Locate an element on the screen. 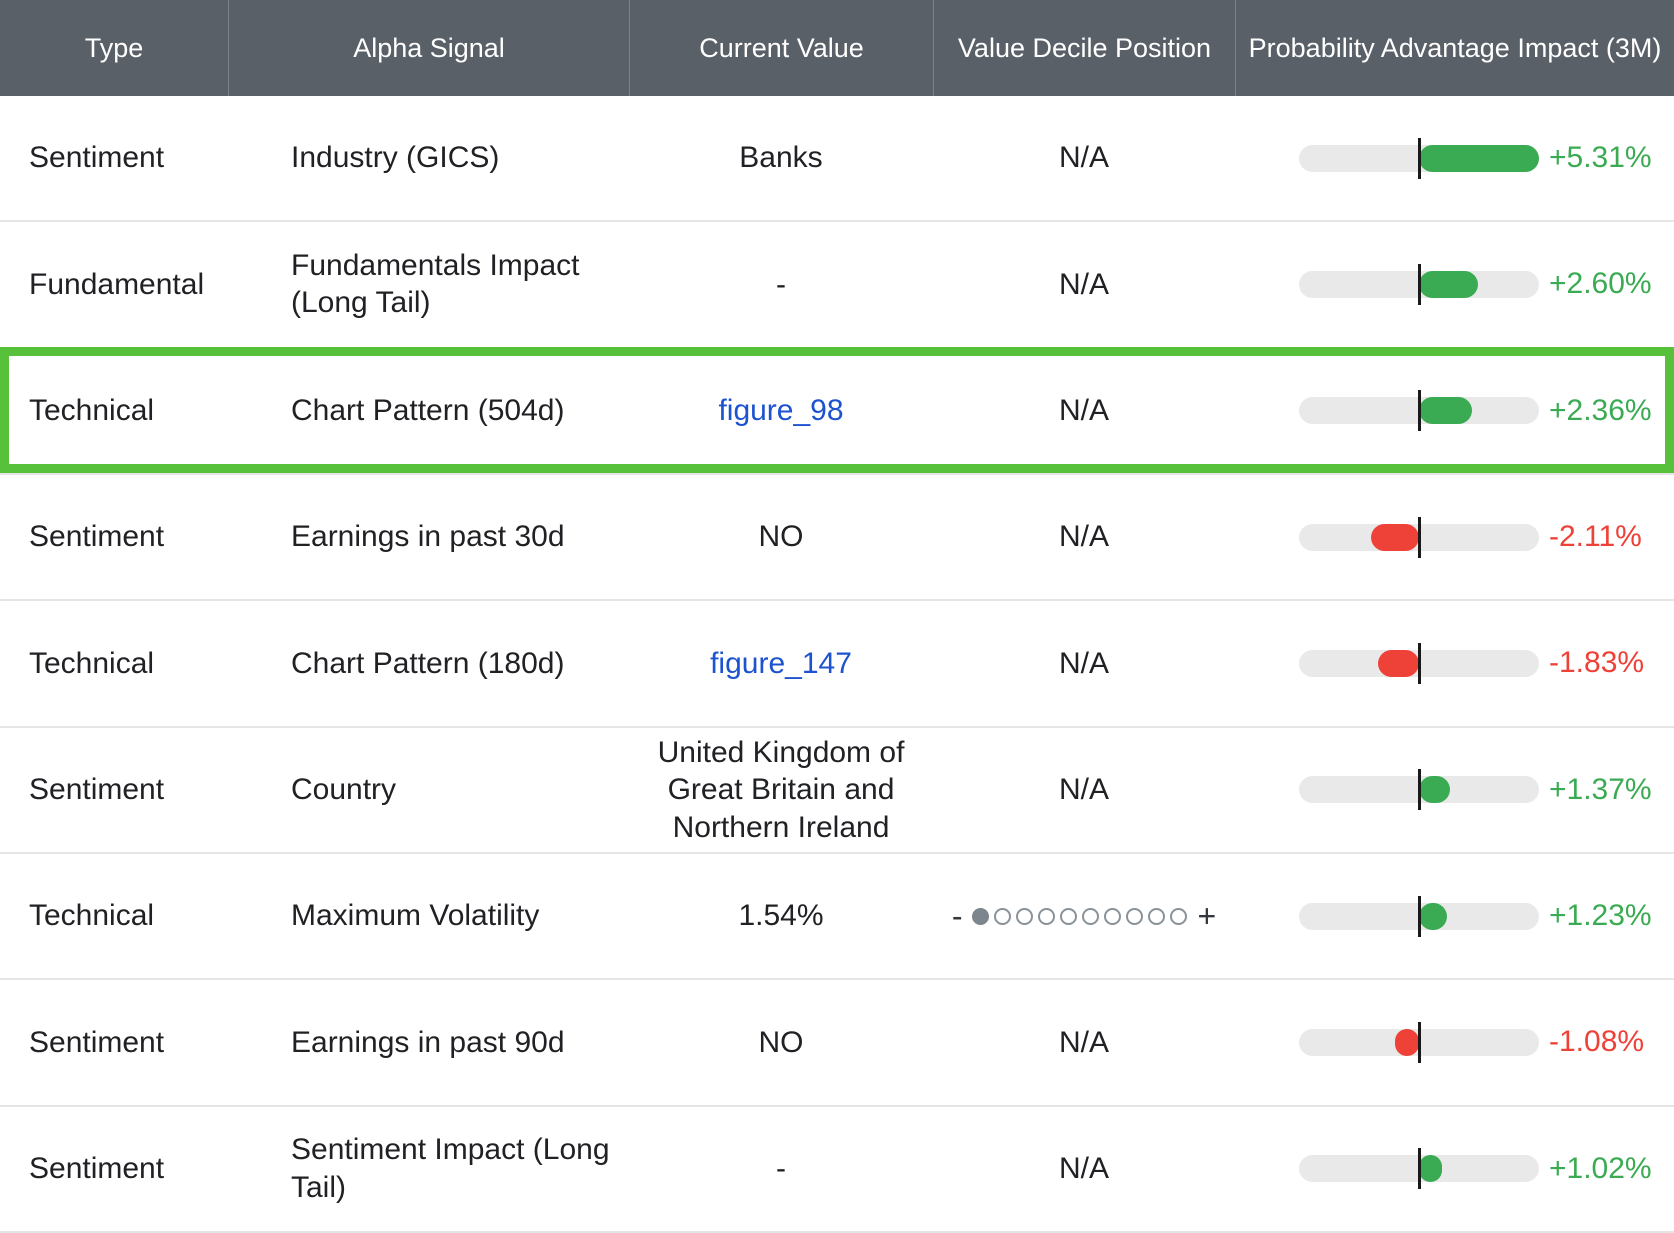  alpha-signal-label: Chart Pattern (504d) is located at coordinates (428, 411).